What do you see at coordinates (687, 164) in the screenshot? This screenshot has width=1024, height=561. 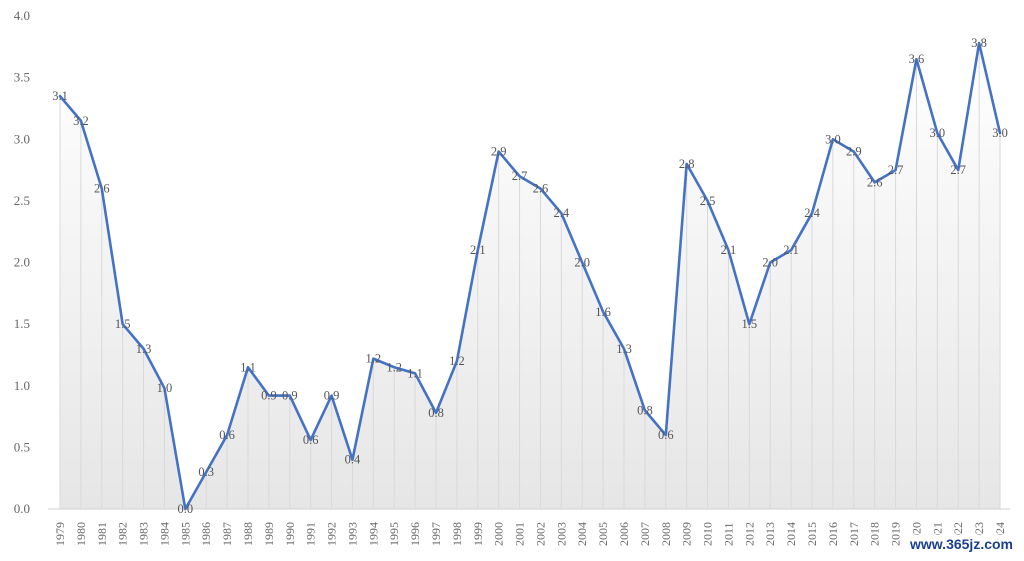 I see `data-label: 2.8` at bounding box center [687, 164].